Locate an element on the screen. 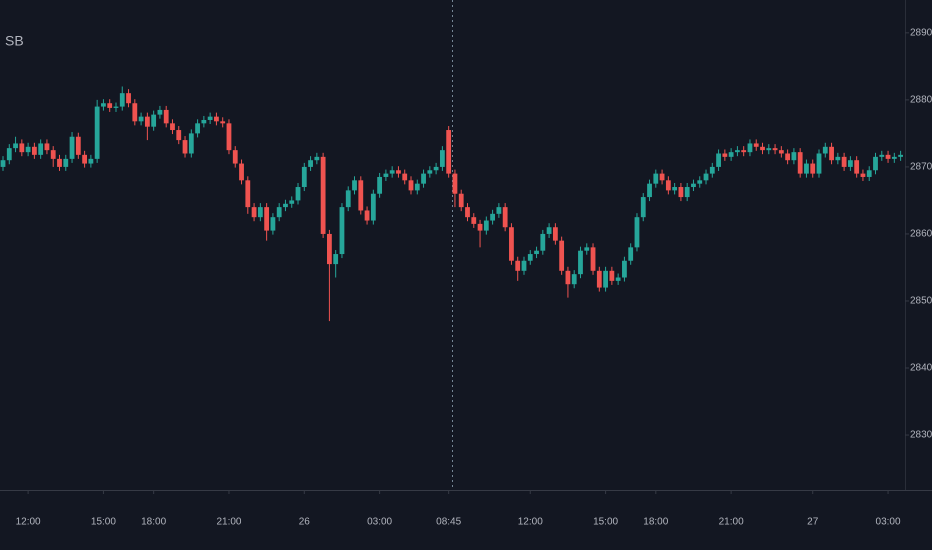 The width and height of the screenshot is (932, 550). y-tick-label: 28600 is located at coordinates (921, 234).